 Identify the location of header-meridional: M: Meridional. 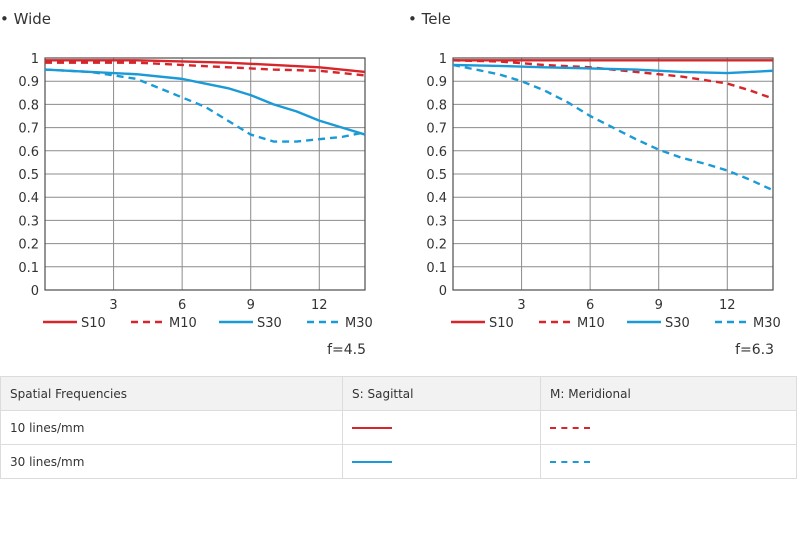
(668, 393).